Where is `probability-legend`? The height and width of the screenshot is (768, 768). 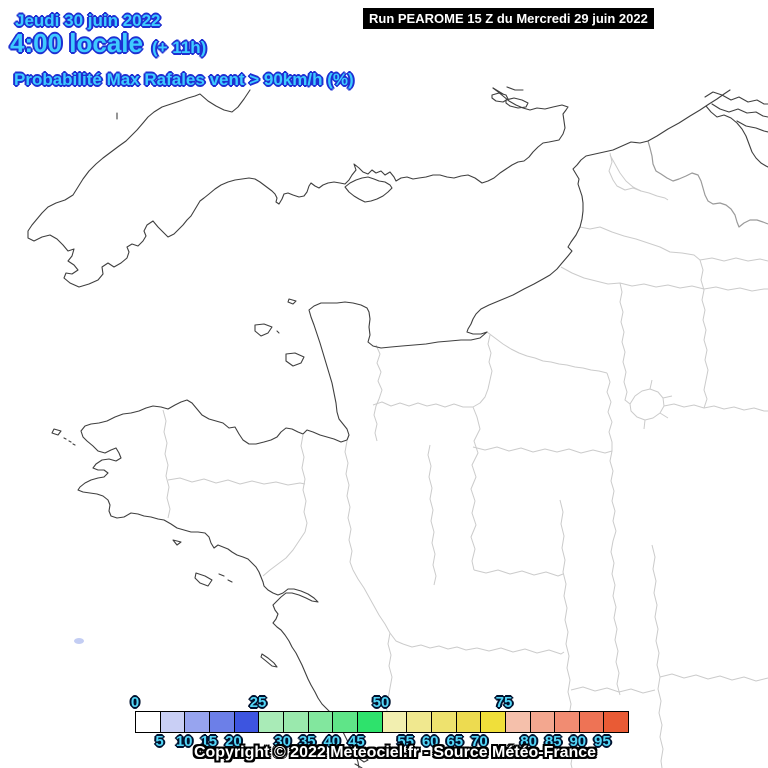
probability-legend is located at coordinates (382, 722).